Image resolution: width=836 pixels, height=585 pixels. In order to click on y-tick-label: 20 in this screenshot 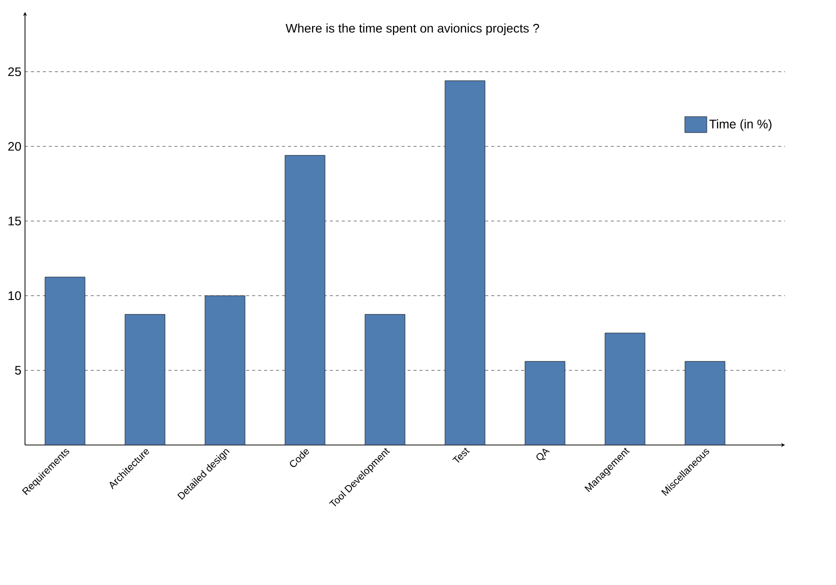, I will do `click(14, 146)`.